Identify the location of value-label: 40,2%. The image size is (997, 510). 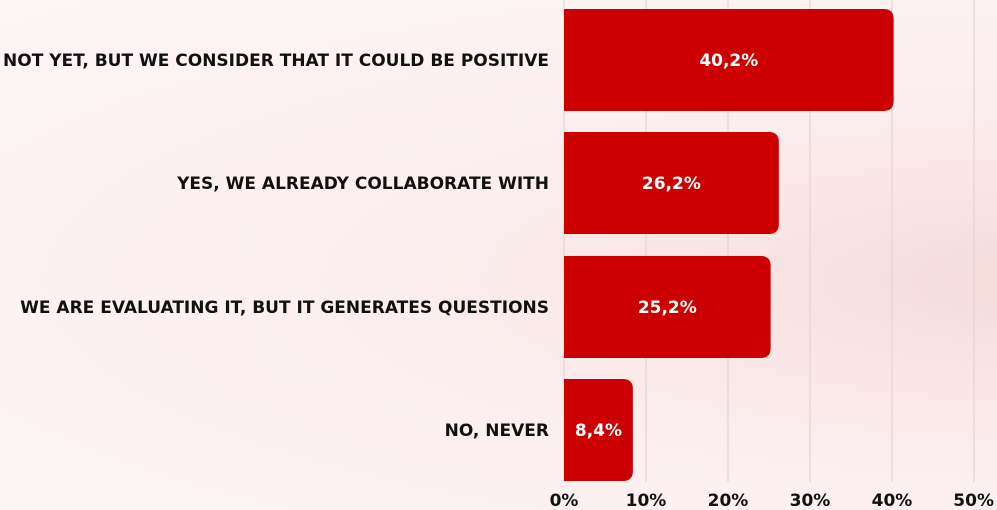
(728, 61).